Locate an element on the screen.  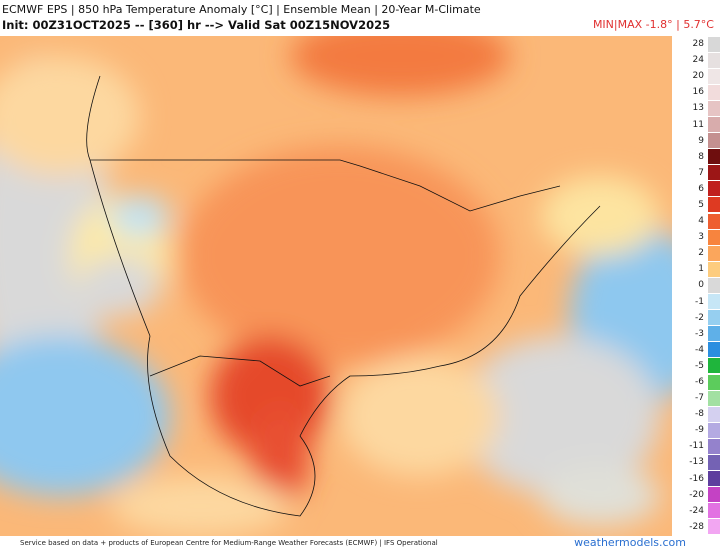
legend-label: -13 is located at coordinates (696, 462).